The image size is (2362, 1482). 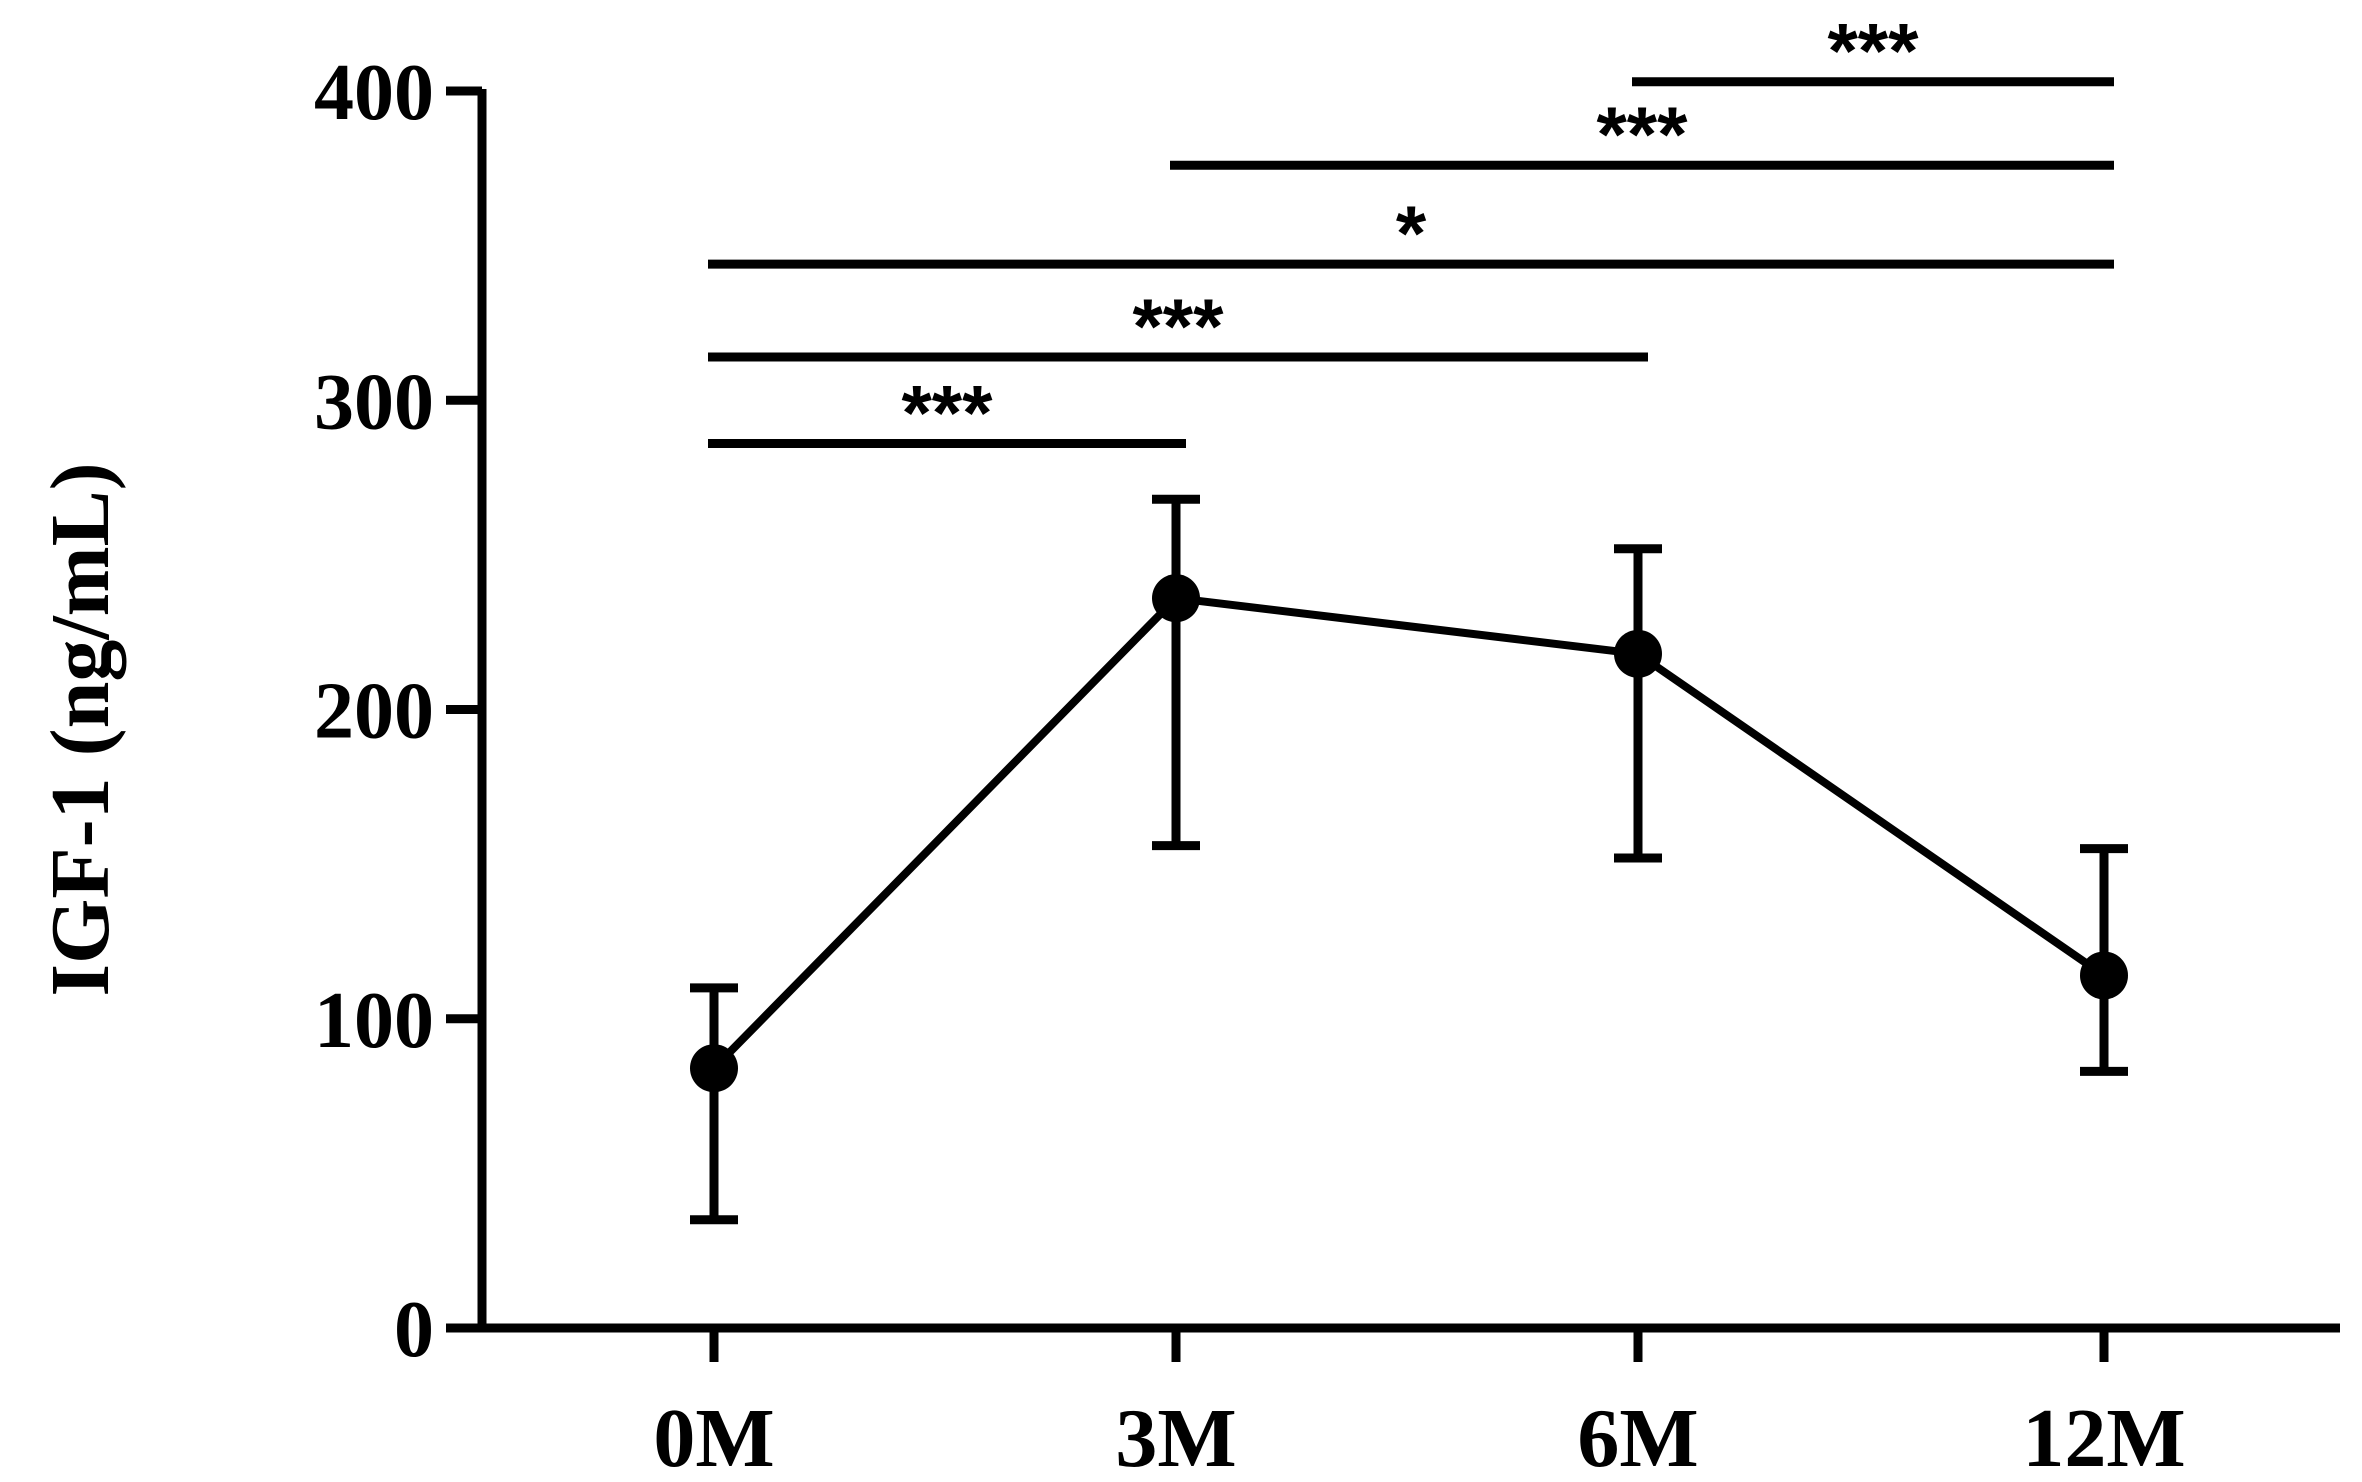 What do you see at coordinates (1637, 1437) in the screenshot?
I see `x-tick-label: 6M` at bounding box center [1637, 1437].